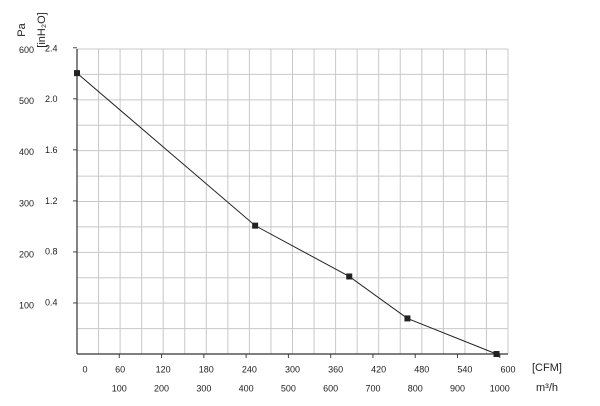 The height and width of the screenshot is (406, 600). I want to click on y-tick-label: 200, so click(26, 254).